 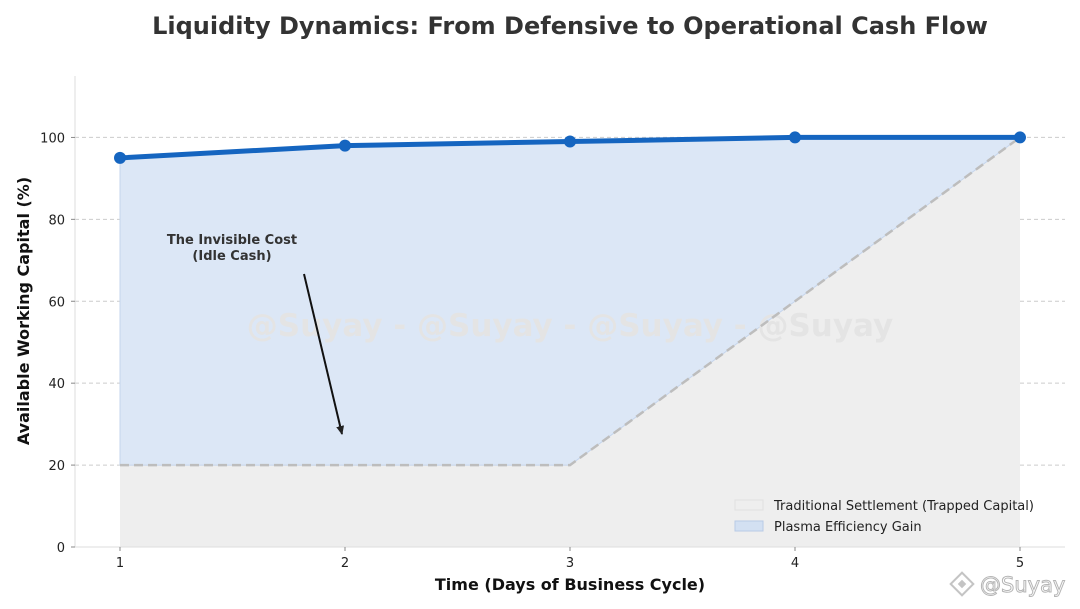 I want to click on x-axis-label: Time (Days of Business Cycle), so click(x=570, y=584).